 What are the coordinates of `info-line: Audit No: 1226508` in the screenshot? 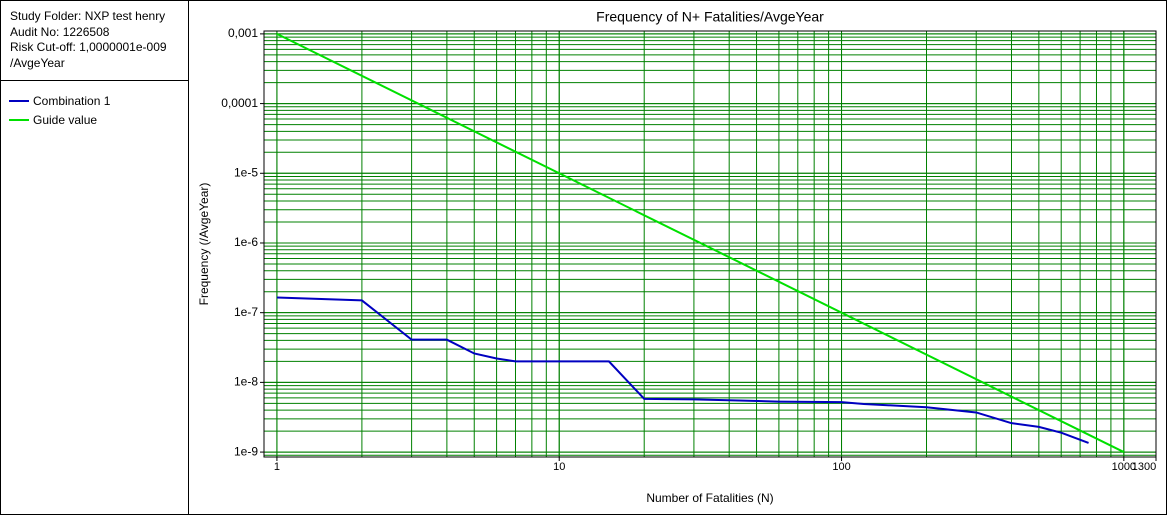 It's located at (60, 31).